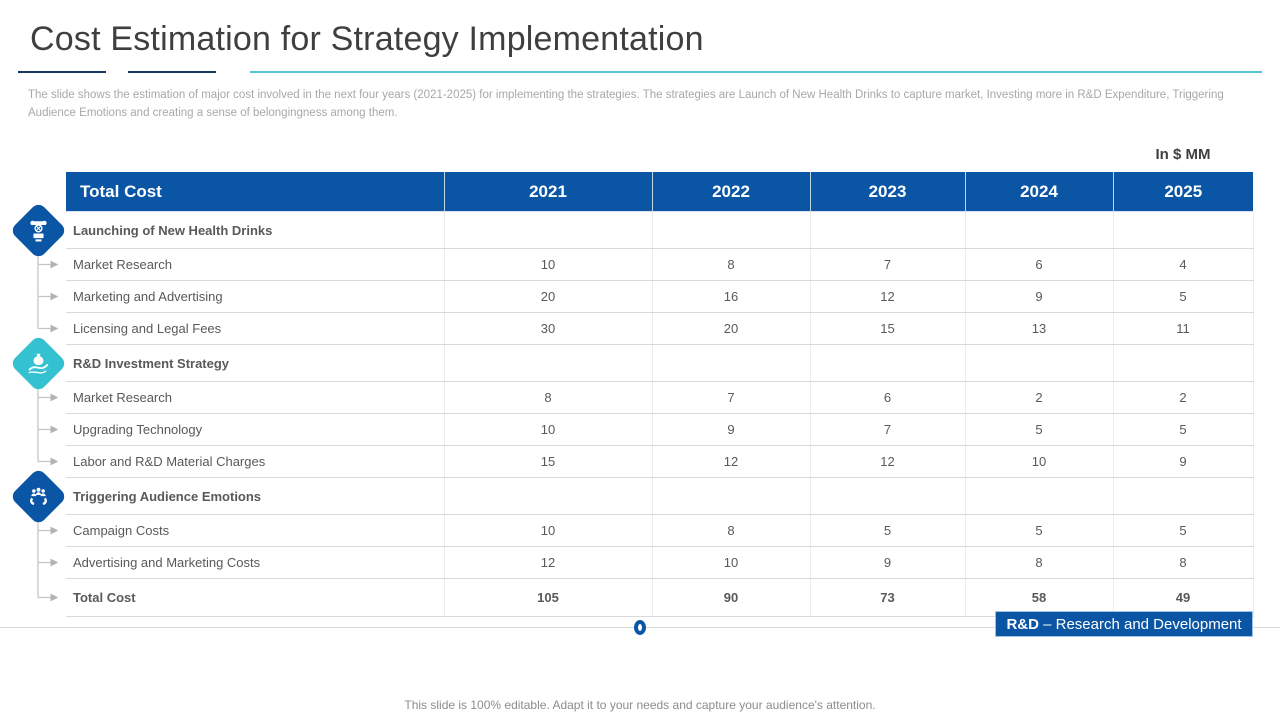 This screenshot has width=1280, height=720. I want to click on cost-value: 105, so click(547, 597).